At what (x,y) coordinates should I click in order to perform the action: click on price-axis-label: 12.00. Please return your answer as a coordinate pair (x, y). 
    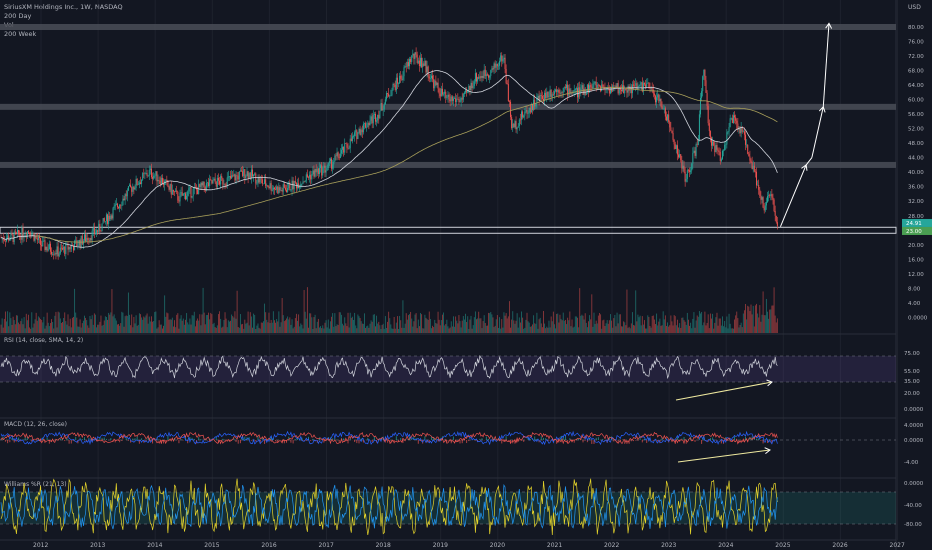
    Looking at the image, I should click on (916, 275).